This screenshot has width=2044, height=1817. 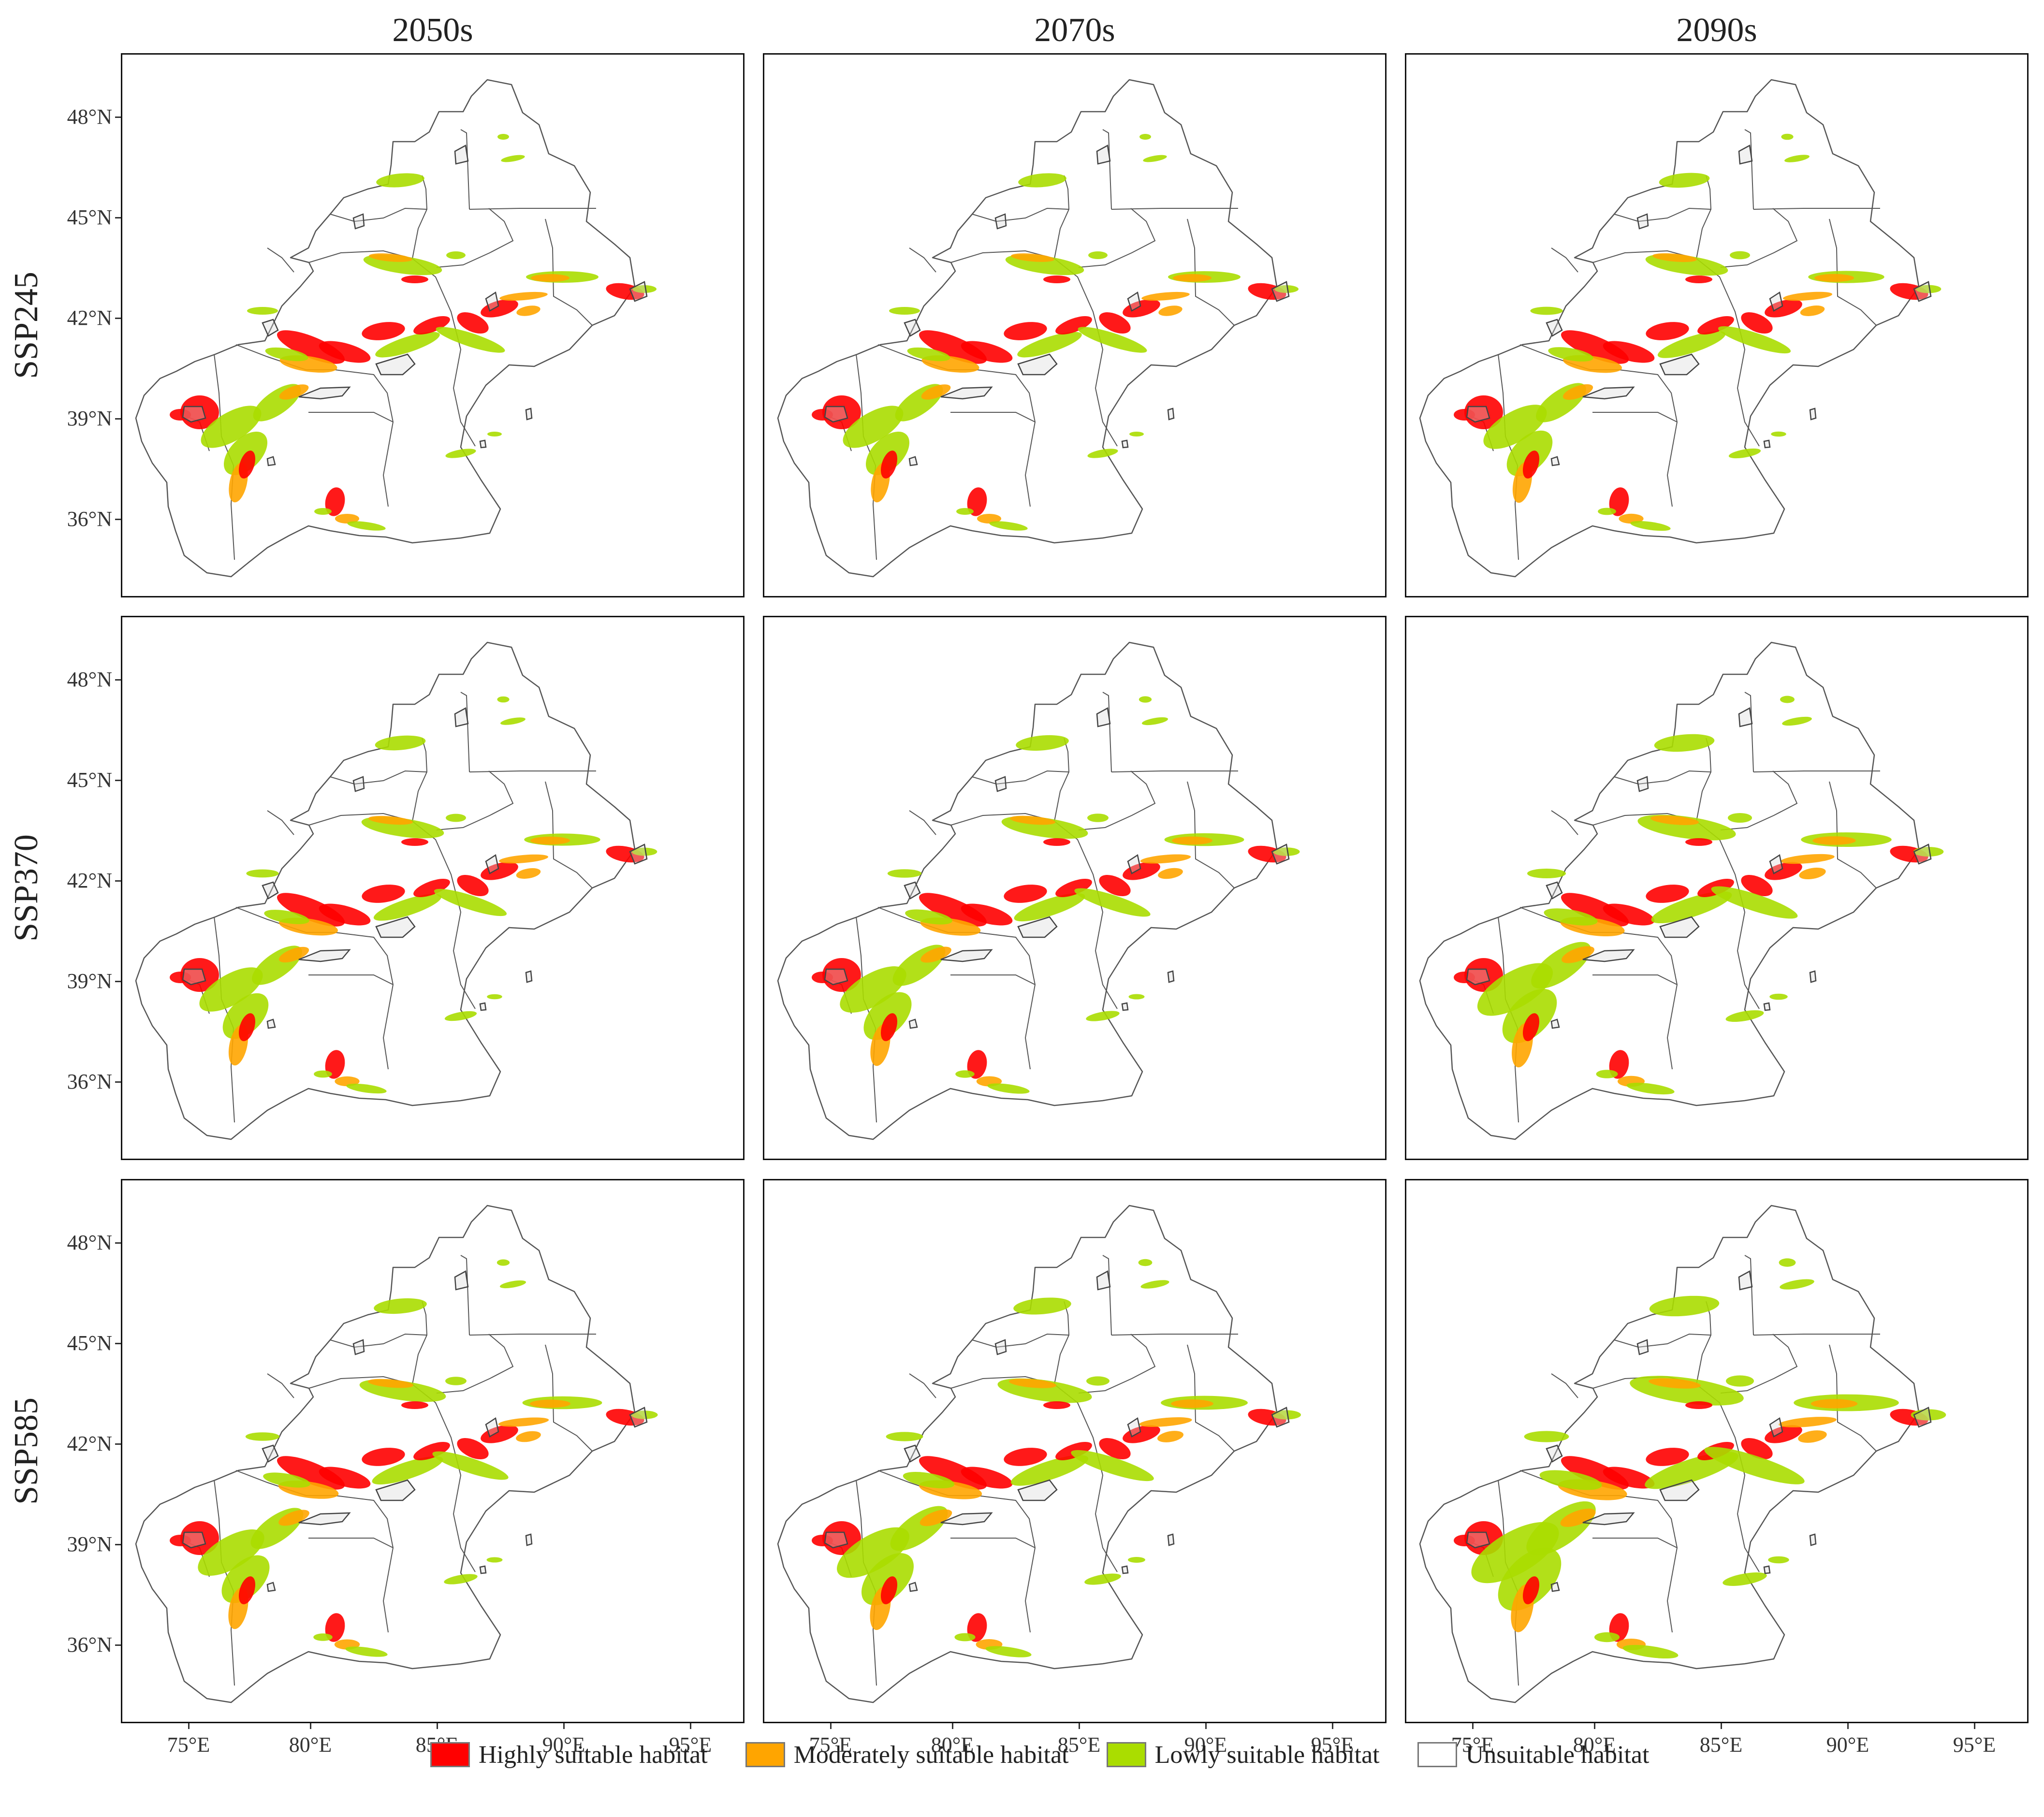 I want to click on legend-item-low: Lowly suitable habitat, so click(x=1243, y=1755).